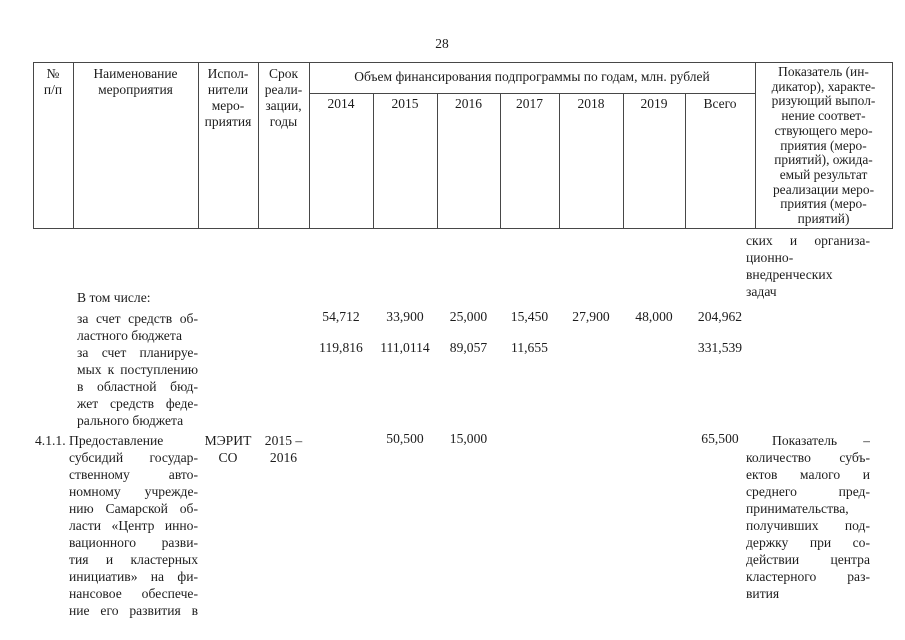  I want to click on page-number: 28, so click(442, 43).